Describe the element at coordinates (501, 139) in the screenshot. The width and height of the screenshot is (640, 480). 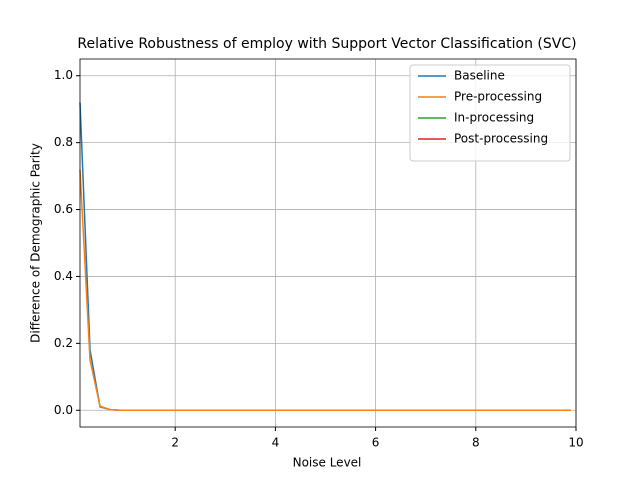
I see `legend-label: Post-processing` at that location.